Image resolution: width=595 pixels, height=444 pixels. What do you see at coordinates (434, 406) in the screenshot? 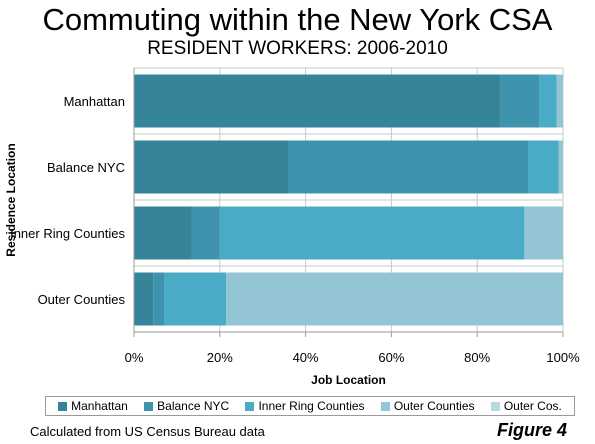
I see `legend-label: Outer Counties` at bounding box center [434, 406].